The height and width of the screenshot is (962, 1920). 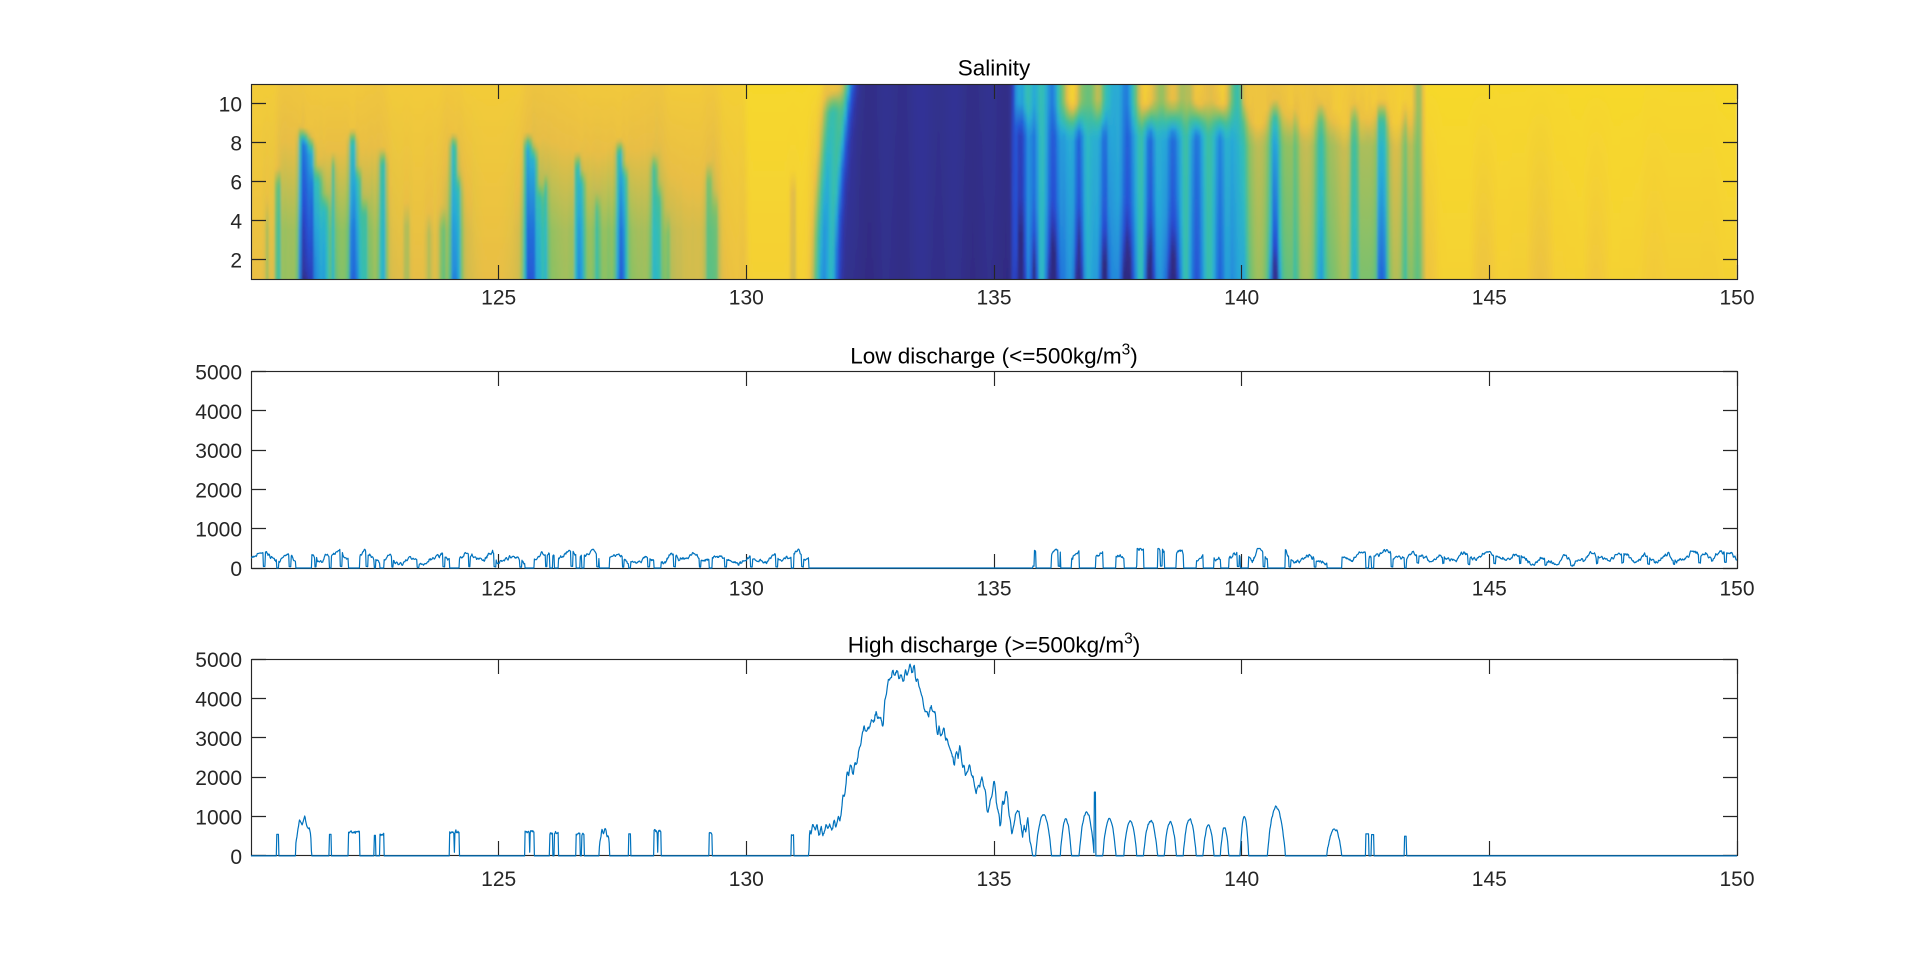 I want to click on svg-text: 8, so click(x=236, y=144).